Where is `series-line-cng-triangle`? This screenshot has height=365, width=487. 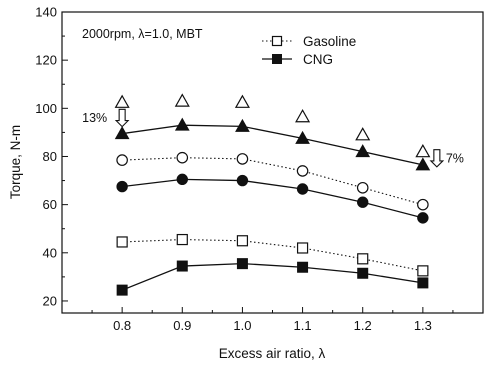 series-line-cng-triangle is located at coordinates (272, 145).